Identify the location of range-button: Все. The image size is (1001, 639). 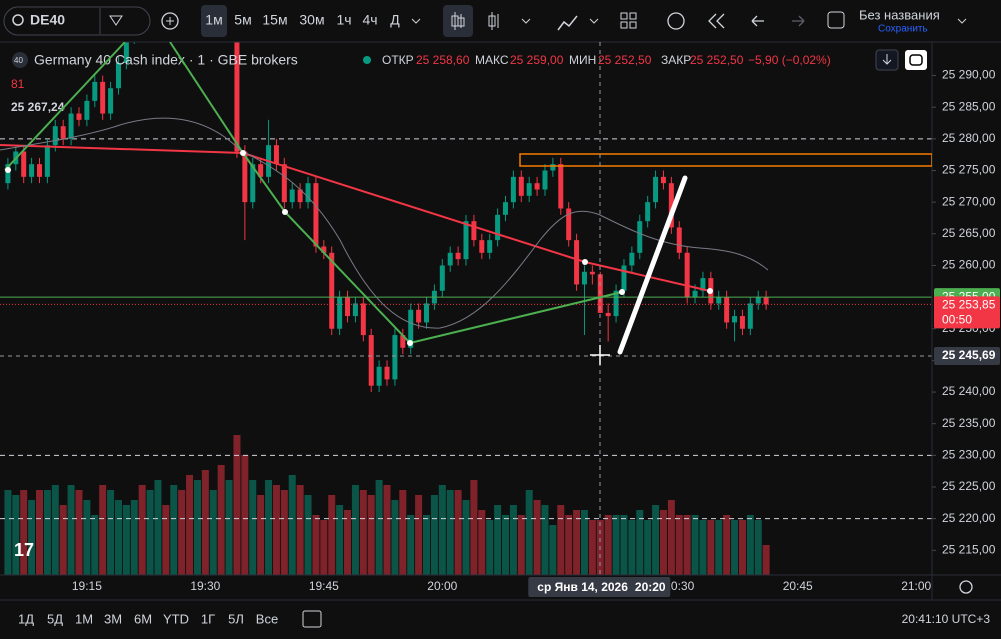
(267, 618).